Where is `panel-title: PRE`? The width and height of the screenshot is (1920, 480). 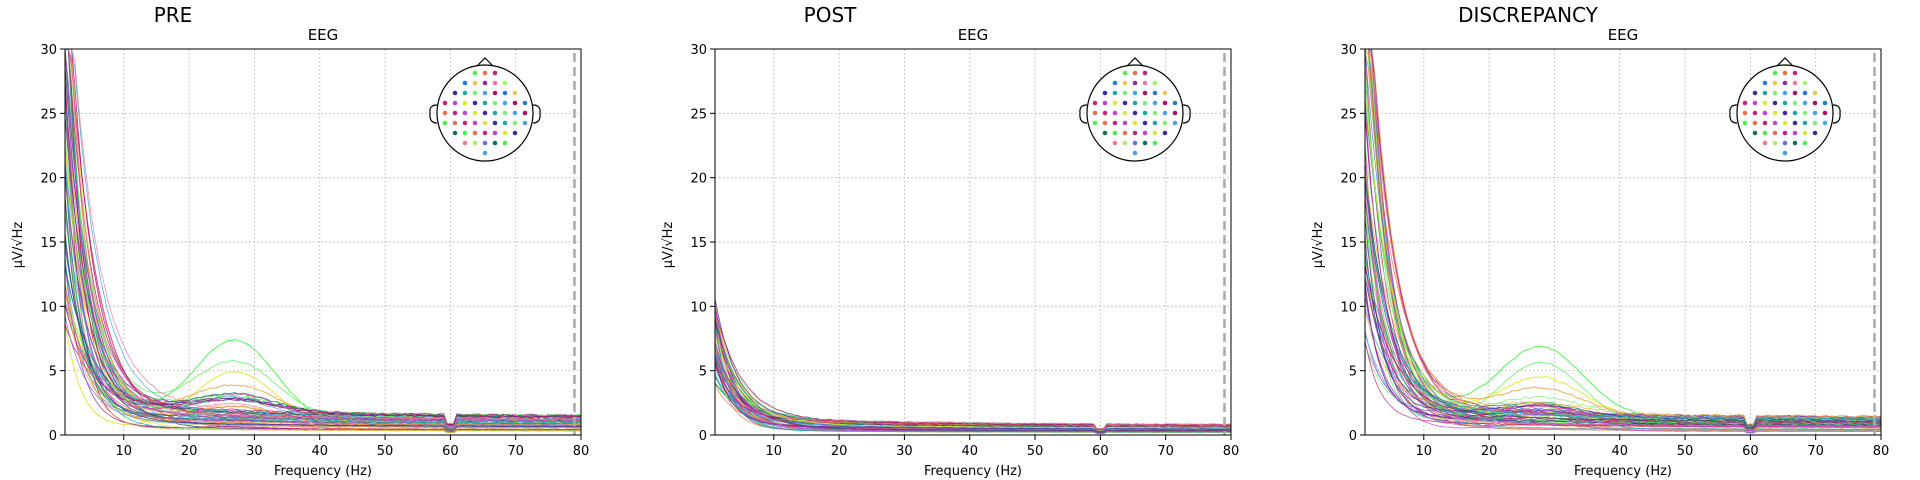 panel-title: PRE is located at coordinates (173, 15).